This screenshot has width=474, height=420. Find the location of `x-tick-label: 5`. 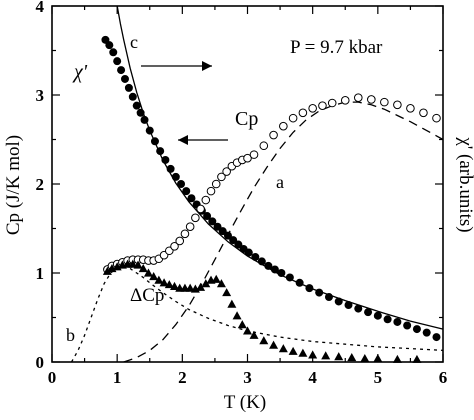

x-tick-label: 5 is located at coordinates (378, 377).